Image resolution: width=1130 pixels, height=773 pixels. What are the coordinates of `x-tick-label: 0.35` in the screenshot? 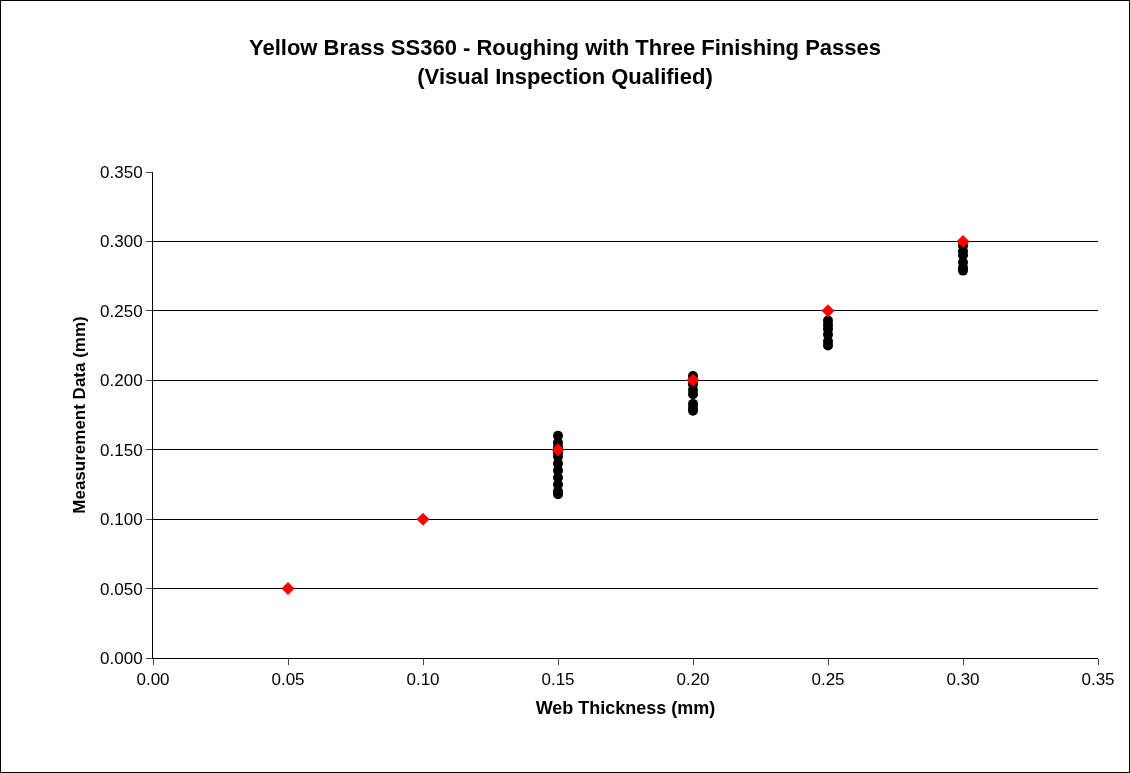 It's located at (1098, 680).